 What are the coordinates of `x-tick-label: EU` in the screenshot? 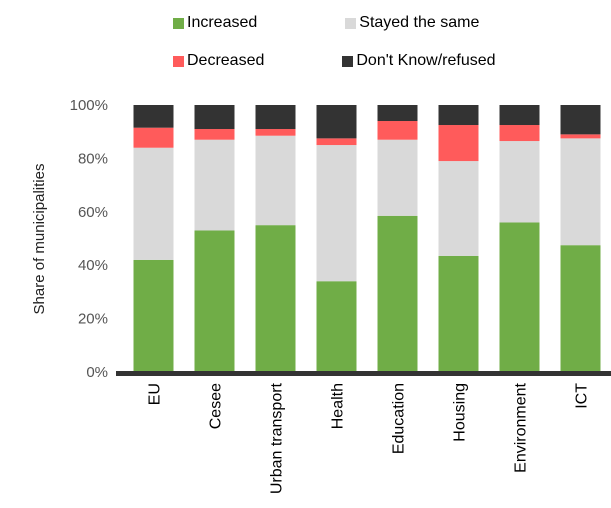 It's located at (155, 394).